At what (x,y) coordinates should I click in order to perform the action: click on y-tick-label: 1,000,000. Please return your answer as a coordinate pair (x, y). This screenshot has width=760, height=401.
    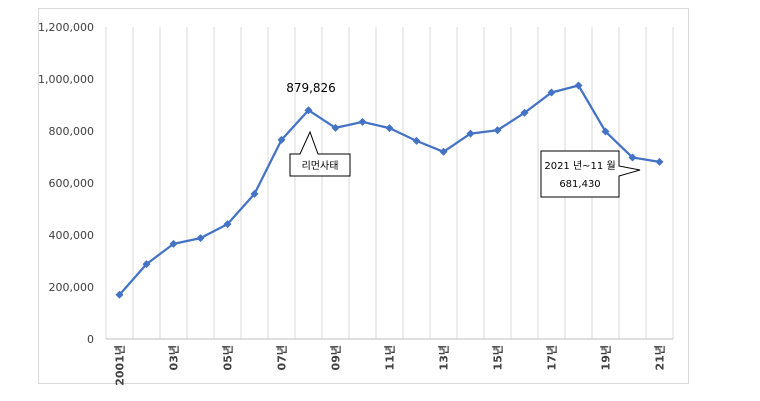
    Looking at the image, I should click on (66, 79).